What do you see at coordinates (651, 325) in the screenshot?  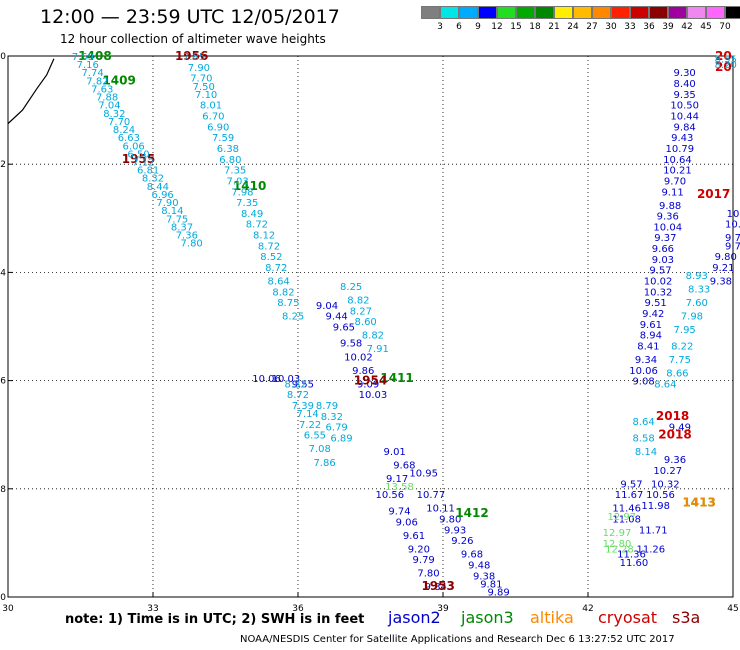 I see `wave-height-label: 9.61` at bounding box center [651, 325].